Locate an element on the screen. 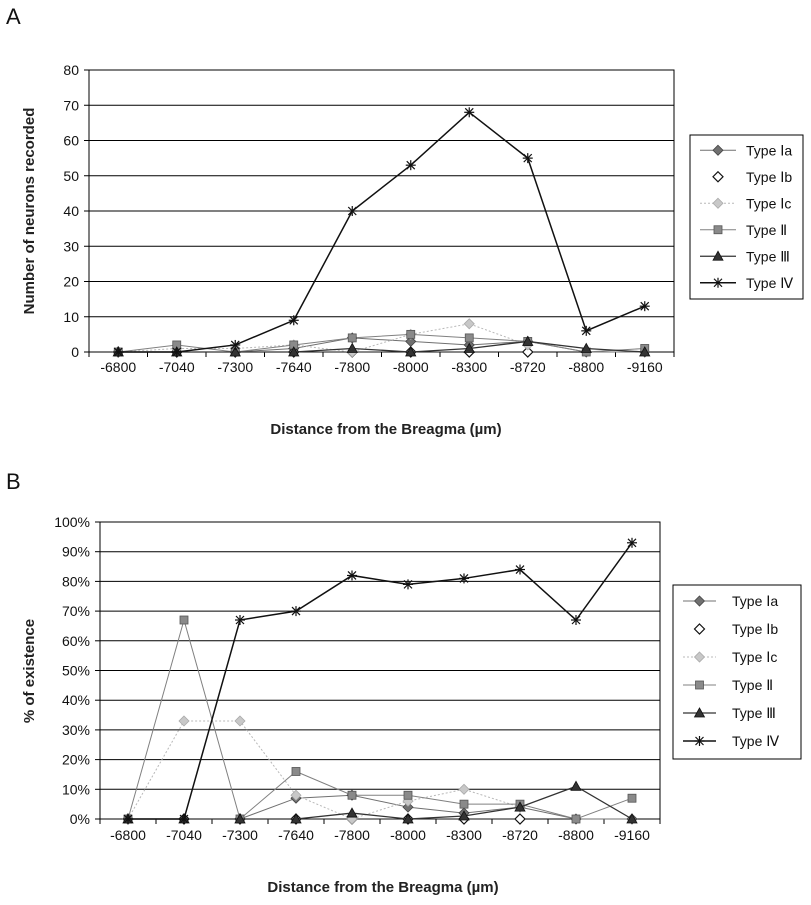 The image size is (811, 905). chart-b-legend-item: Type Ⅰb is located at coordinates (735, 629).